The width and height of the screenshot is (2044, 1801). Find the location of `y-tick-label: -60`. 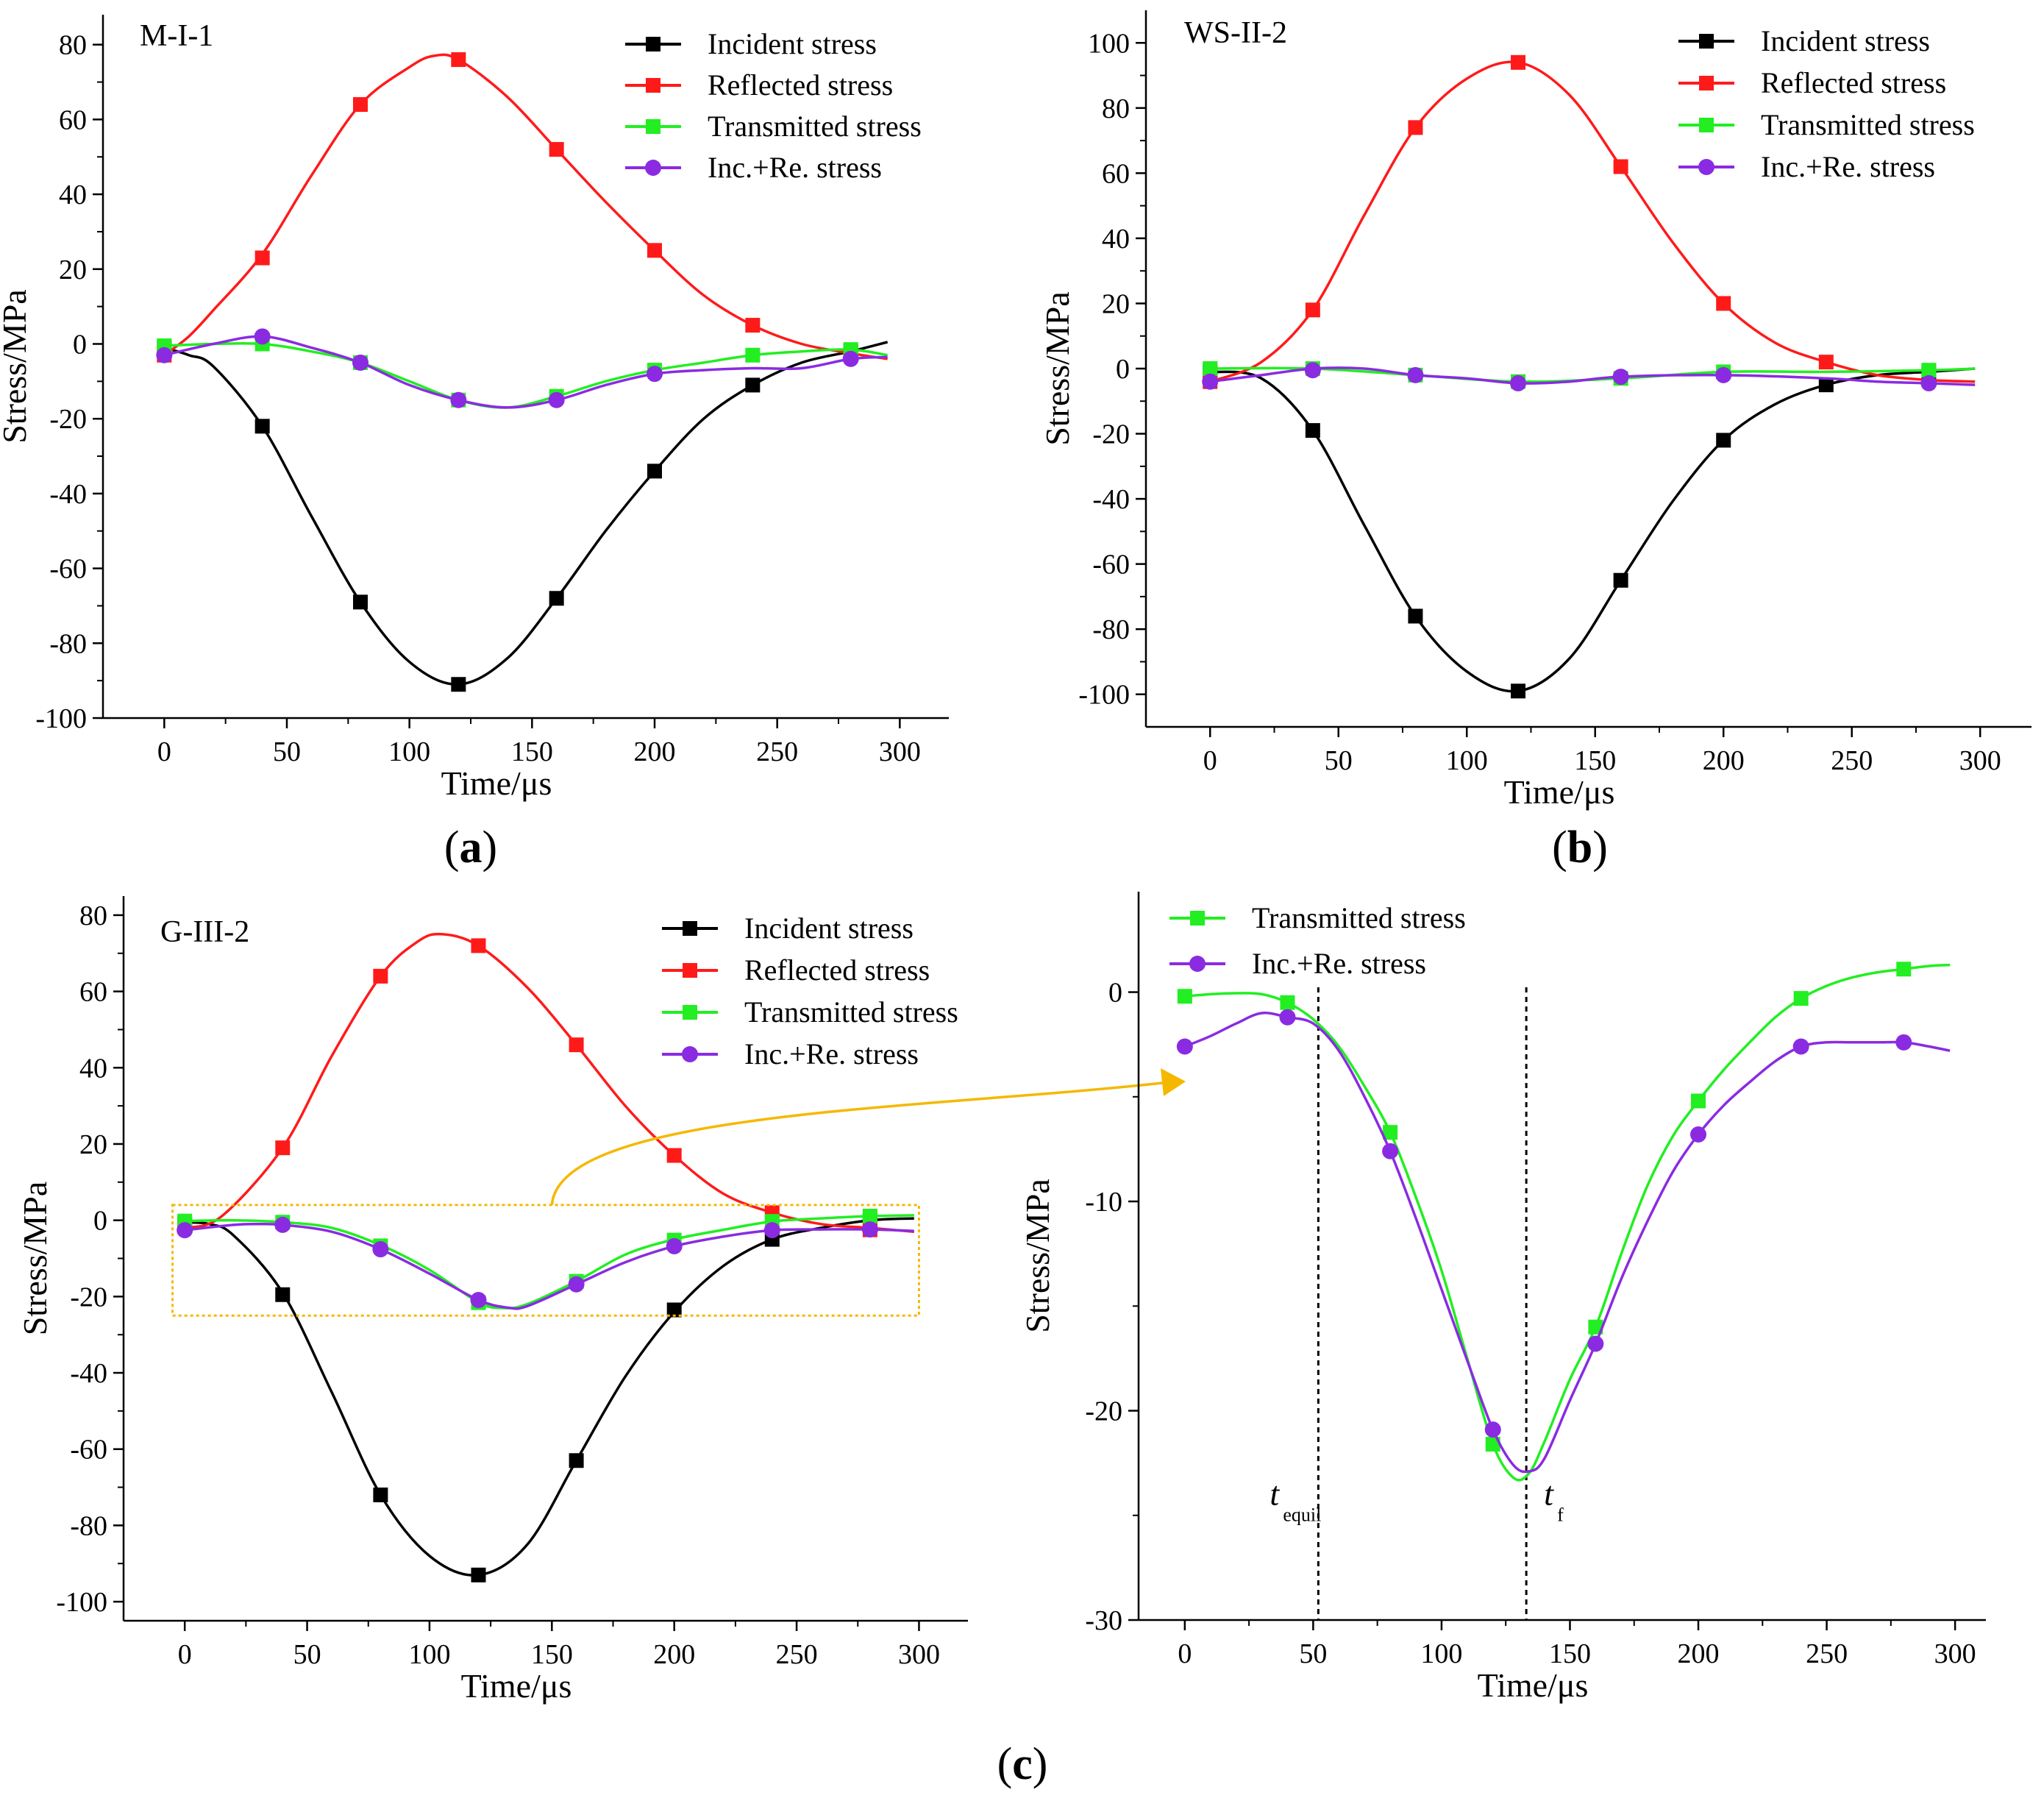

y-tick-label: -60 is located at coordinates (68, 569).